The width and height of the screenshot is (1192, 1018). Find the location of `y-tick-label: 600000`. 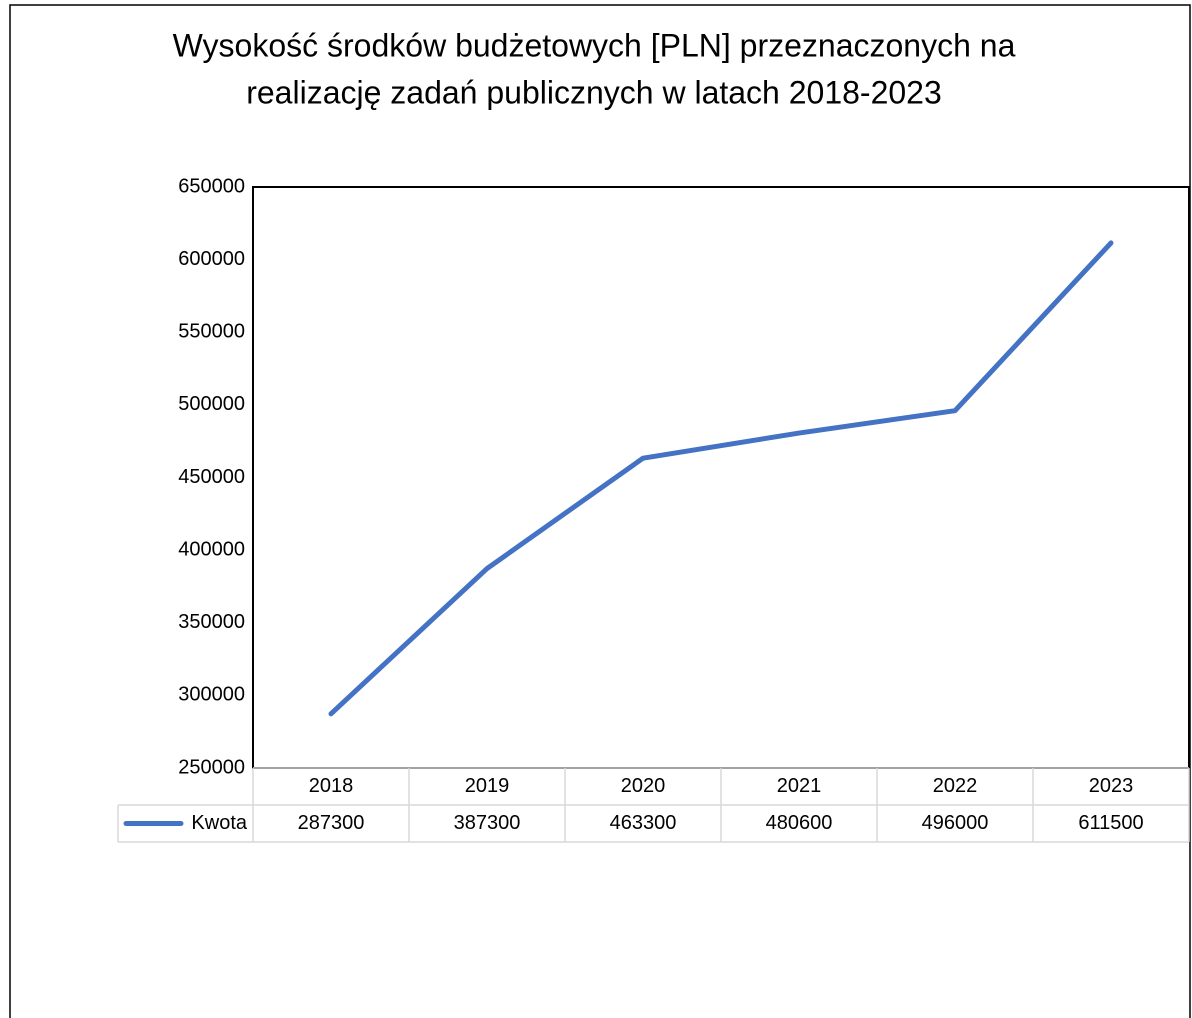

y-tick-label: 600000 is located at coordinates (211, 259).